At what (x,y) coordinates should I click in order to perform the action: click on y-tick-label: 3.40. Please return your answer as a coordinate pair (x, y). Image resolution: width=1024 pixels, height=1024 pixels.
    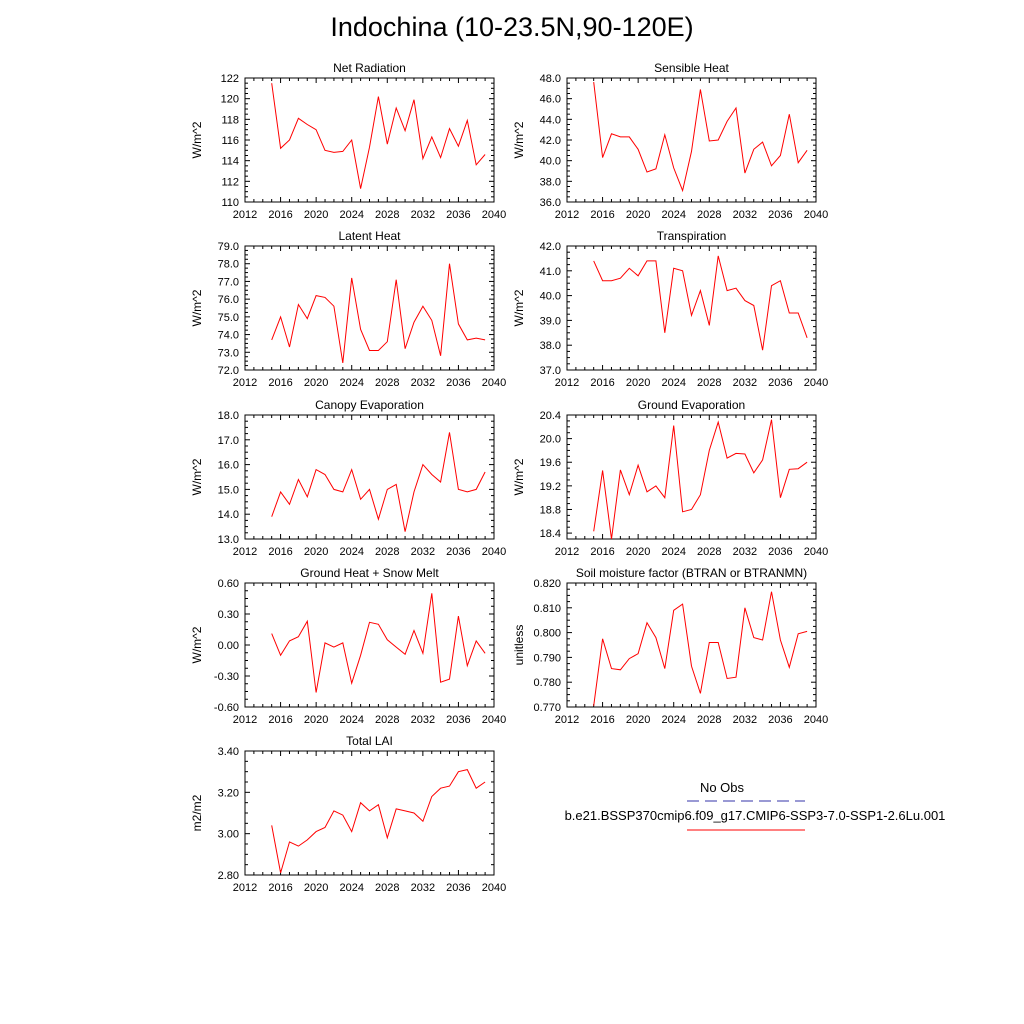
    Looking at the image, I should click on (228, 752).